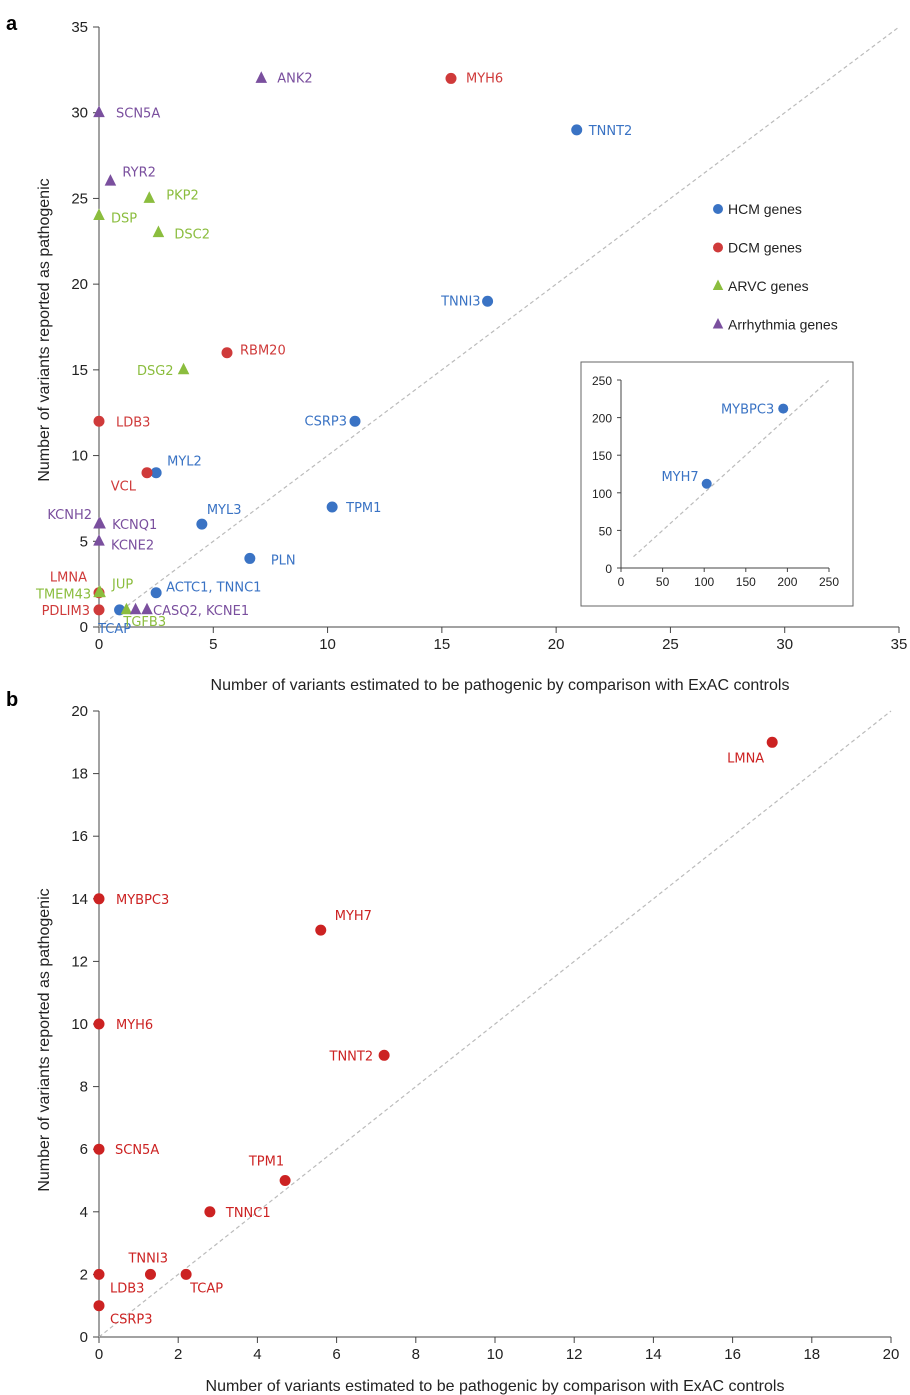  I want to click on inset-point-label: MYH7, so click(679, 477).